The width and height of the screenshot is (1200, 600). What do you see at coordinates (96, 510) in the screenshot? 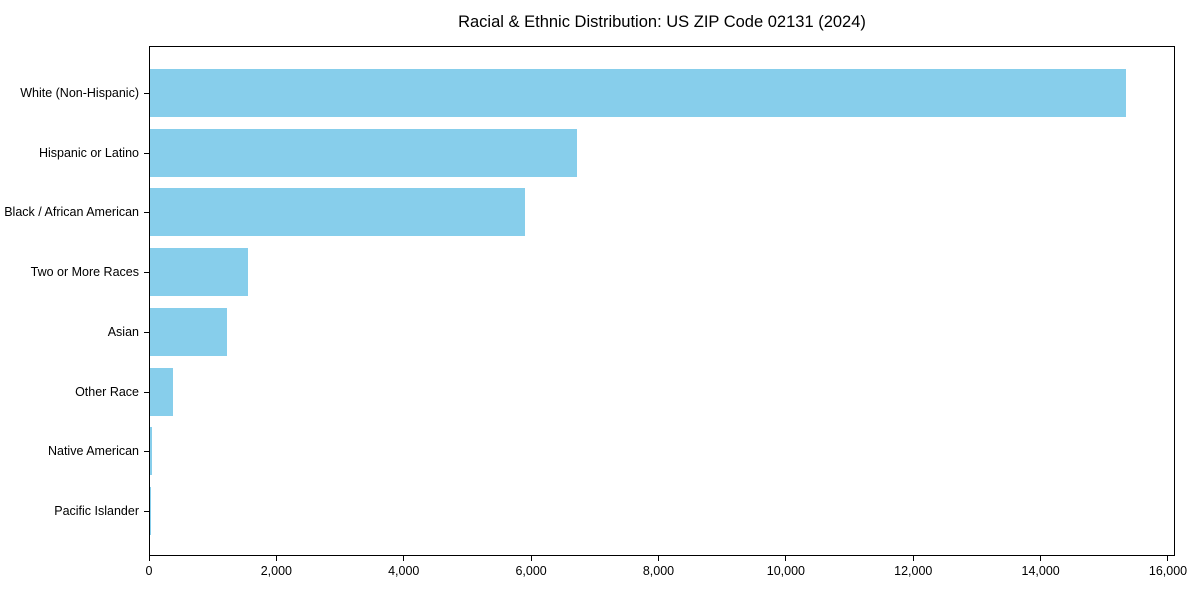
I see `y-tick-label: Pacific Islander` at bounding box center [96, 510].